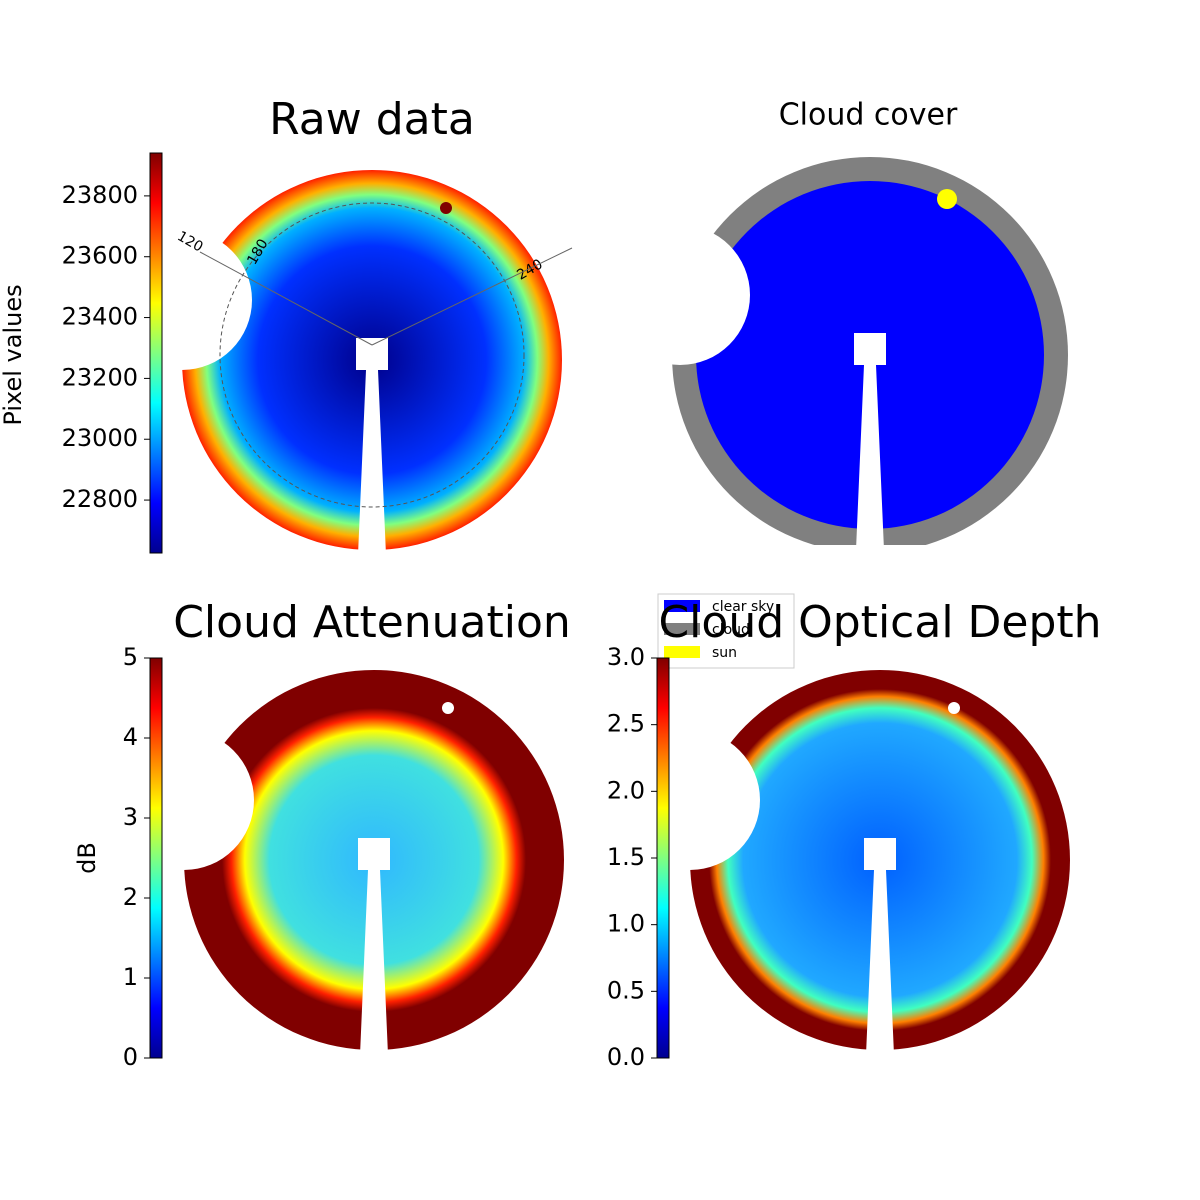 This screenshot has height=1200, width=1200. Describe the element at coordinates (372, 119) in the screenshot. I see `chart-title: Raw data` at that location.